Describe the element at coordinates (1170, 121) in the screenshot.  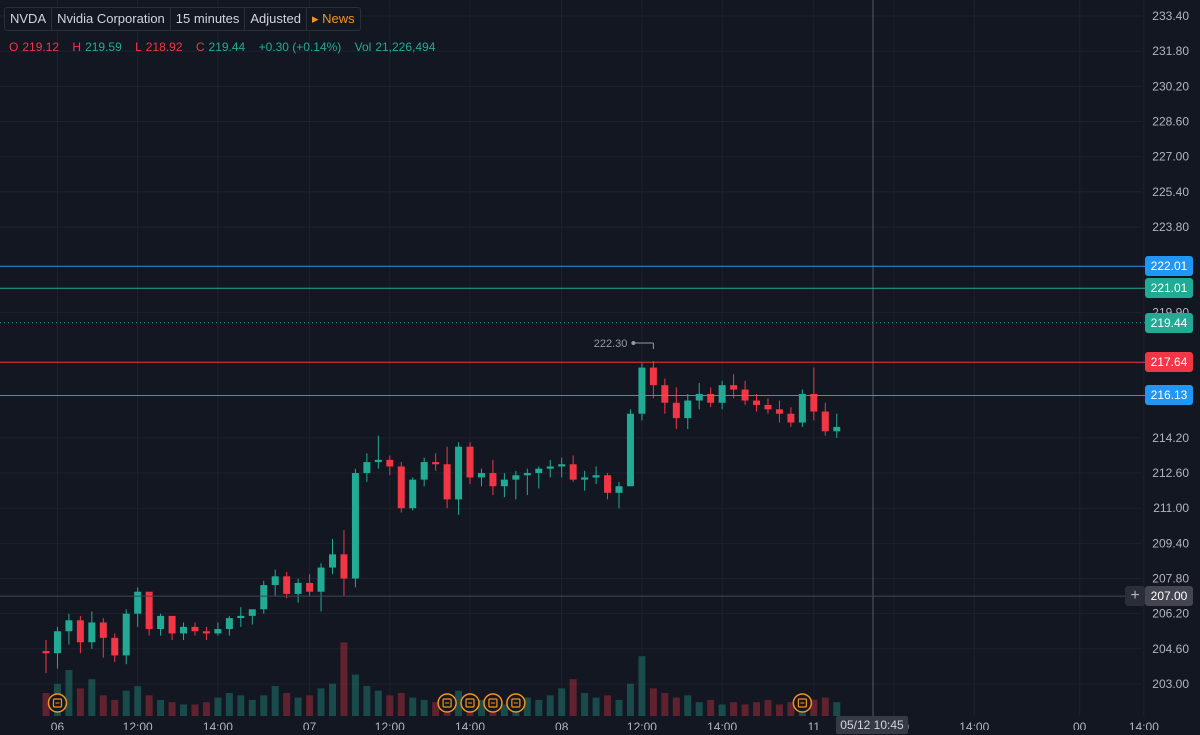
I see `y-tick-label: 228.60` at that location.